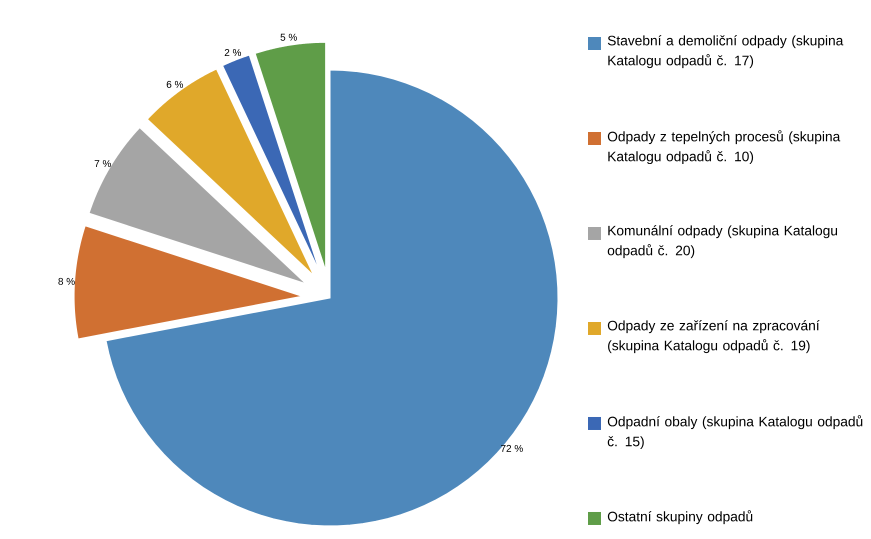 This screenshot has width=871, height=539. Describe the element at coordinates (680, 517) in the screenshot. I see `legend-label: Ostatní skupiny odpadů` at that location.